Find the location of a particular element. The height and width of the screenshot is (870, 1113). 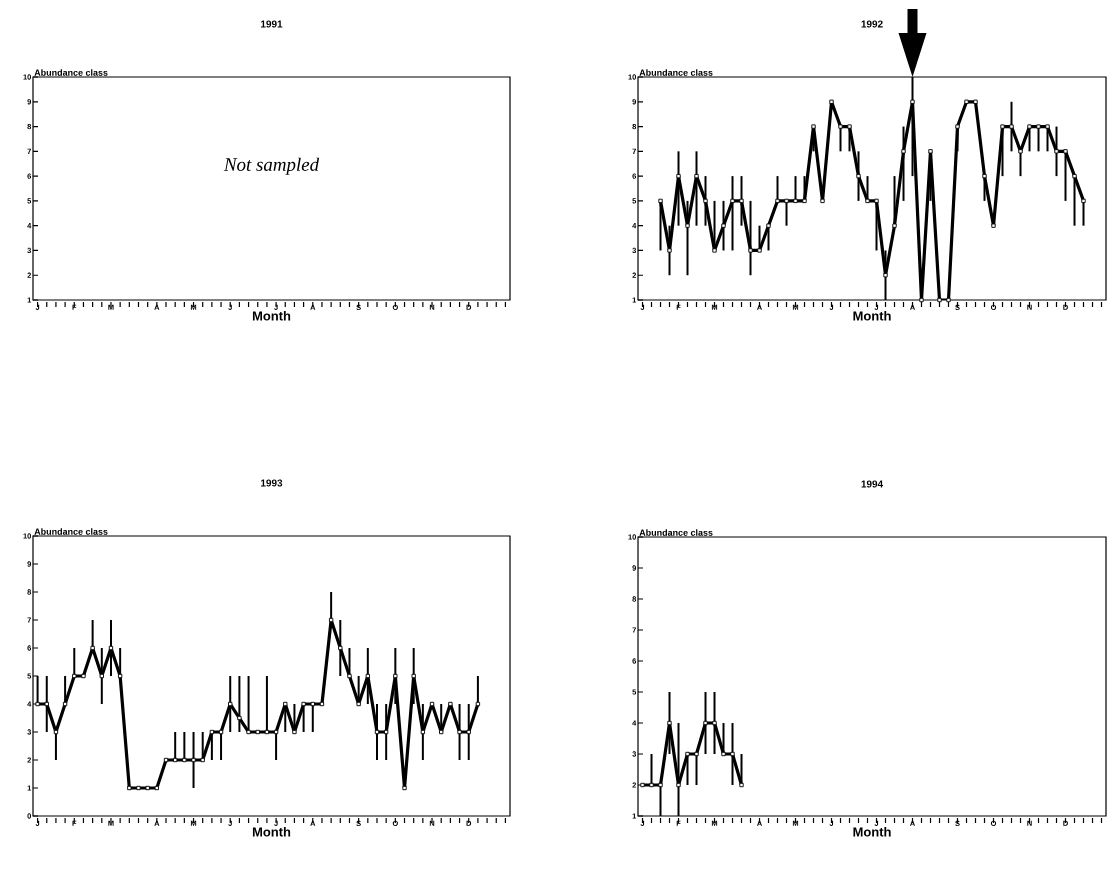

chart-title: 1994 is located at coordinates (872, 484).